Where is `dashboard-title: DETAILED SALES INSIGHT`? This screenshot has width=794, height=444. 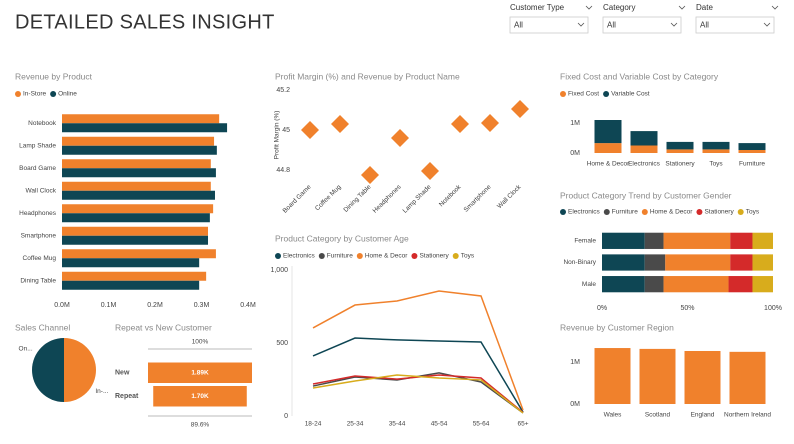
dashboard-title: DETAILED SALES INSIGHT is located at coordinates (145, 22).